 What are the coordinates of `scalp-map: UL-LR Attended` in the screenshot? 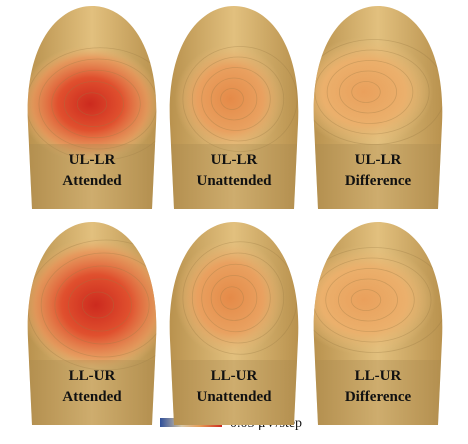 It's located at (92, 107).